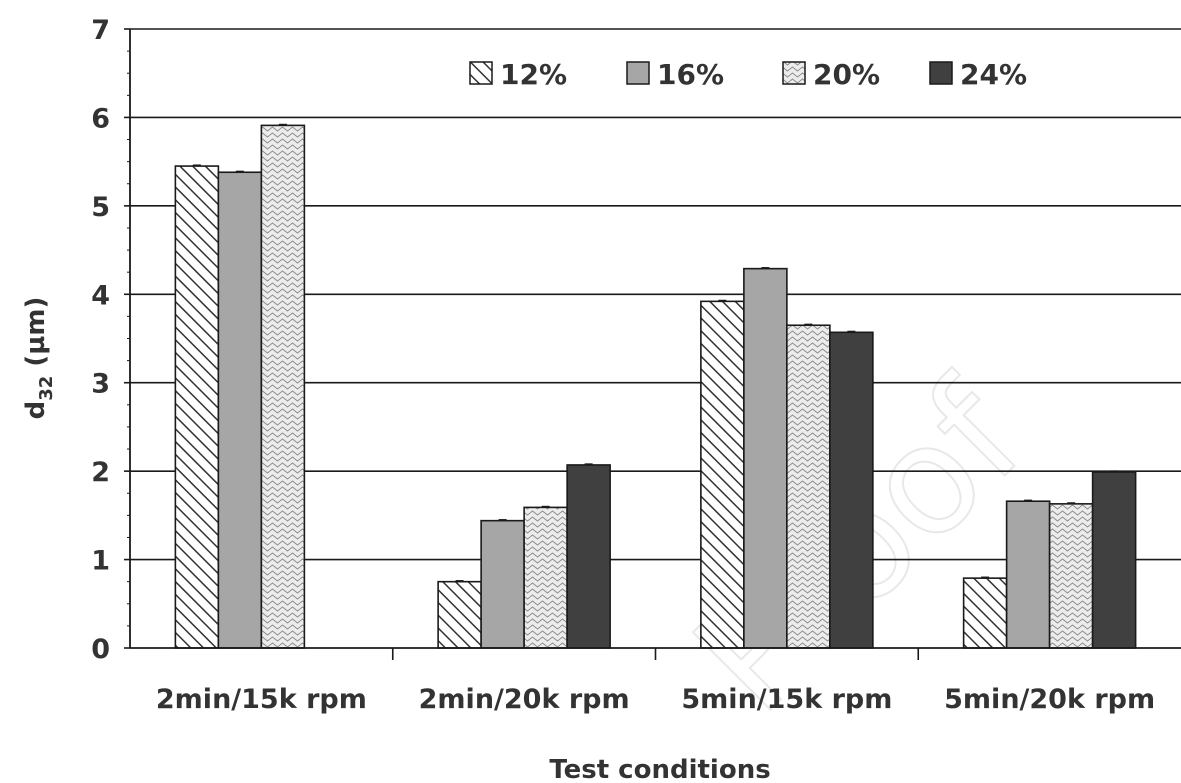  Describe the element at coordinates (100, 649) in the screenshot. I see `y-tick-label: 0` at that location.